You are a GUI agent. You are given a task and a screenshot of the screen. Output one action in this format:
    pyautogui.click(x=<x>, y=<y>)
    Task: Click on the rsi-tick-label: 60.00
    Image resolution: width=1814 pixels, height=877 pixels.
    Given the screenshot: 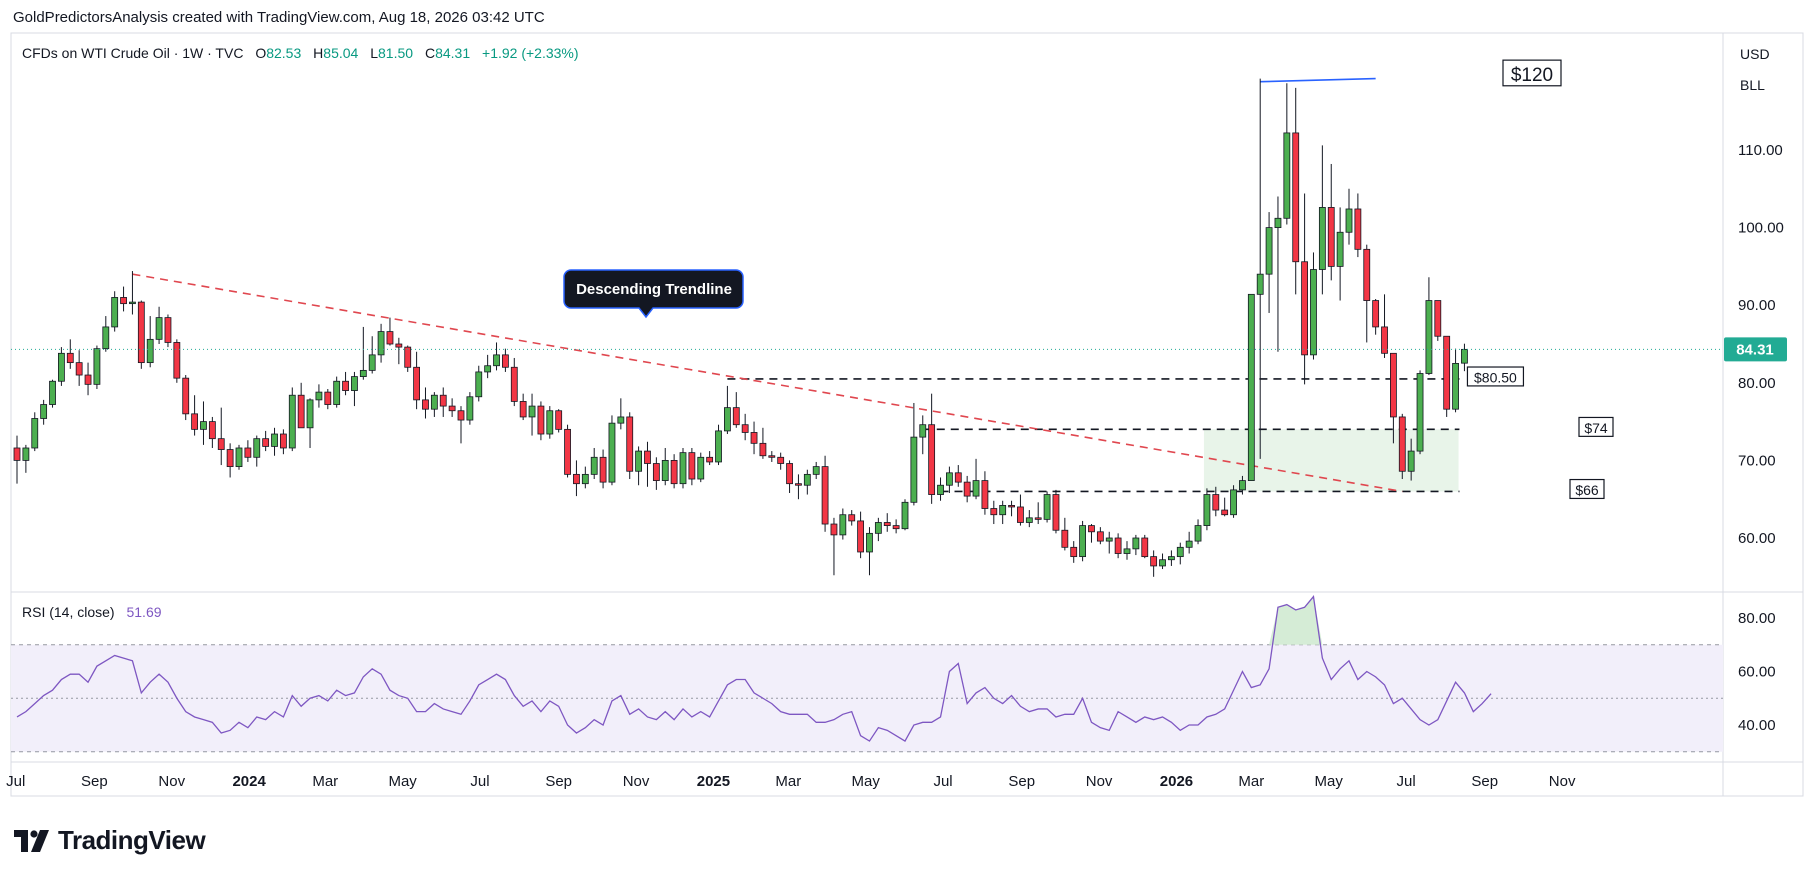 What is the action you would take?
    pyautogui.click(x=1757, y=672)
    